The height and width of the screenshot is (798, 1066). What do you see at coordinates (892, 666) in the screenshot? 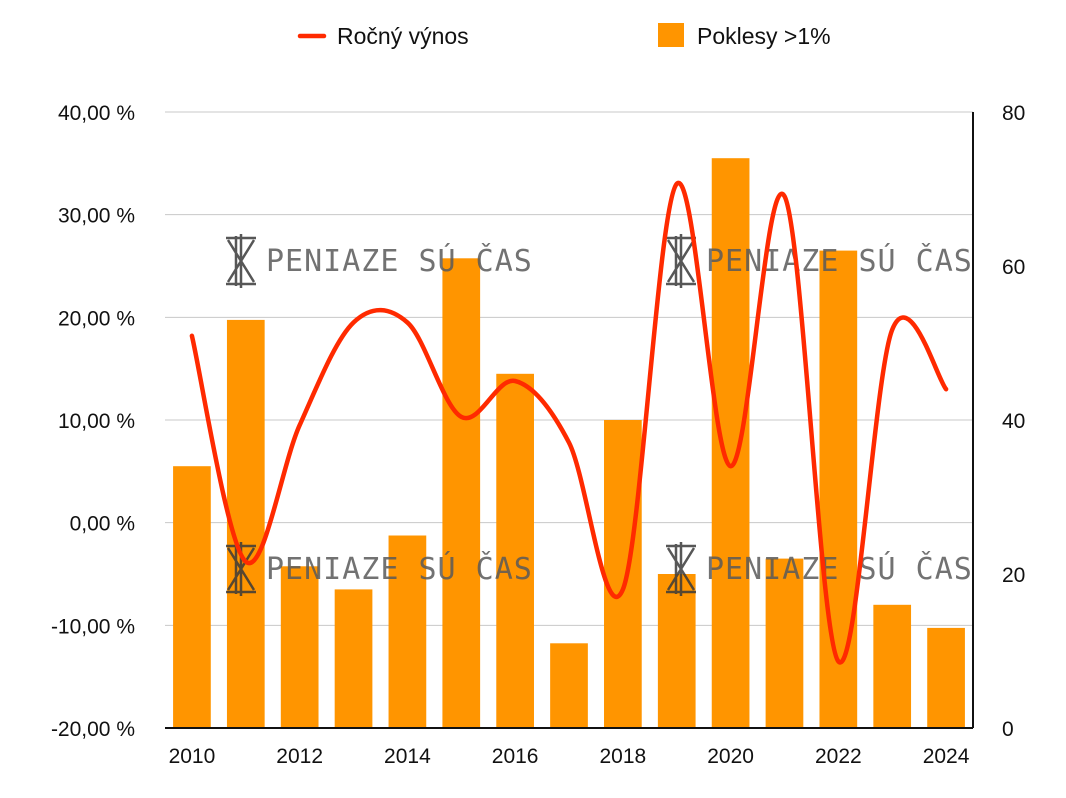
I see `bar-2023` at bounding box center [892, 666].